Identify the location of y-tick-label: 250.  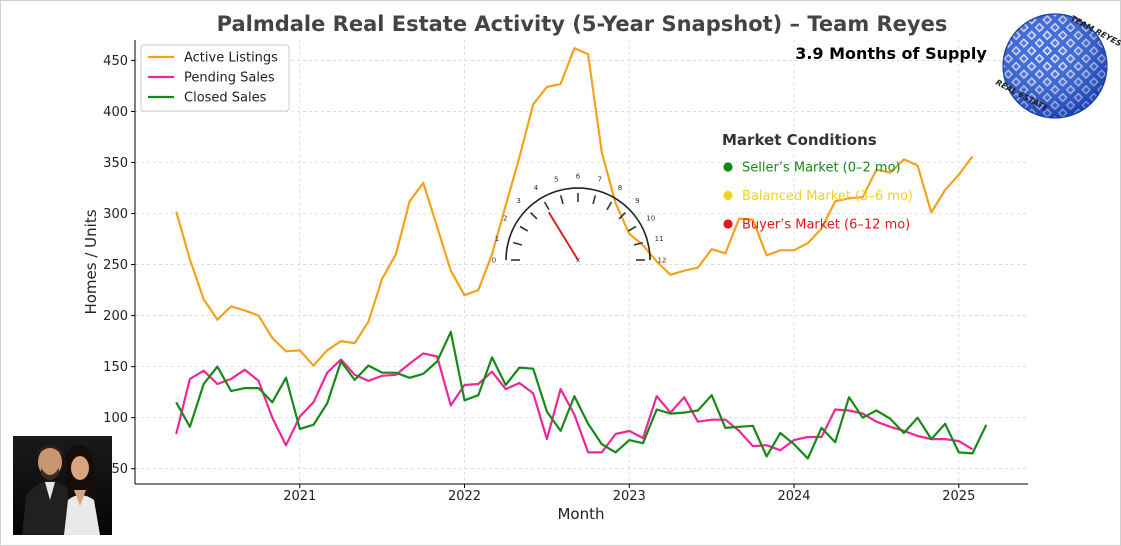
(115, 265).